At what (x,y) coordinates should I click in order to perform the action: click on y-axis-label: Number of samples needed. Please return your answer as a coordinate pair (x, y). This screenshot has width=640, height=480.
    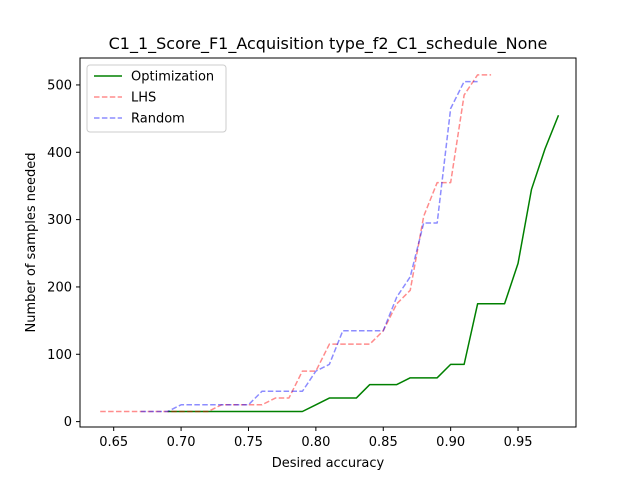
    Looking at the image, I should click on (31, 243).